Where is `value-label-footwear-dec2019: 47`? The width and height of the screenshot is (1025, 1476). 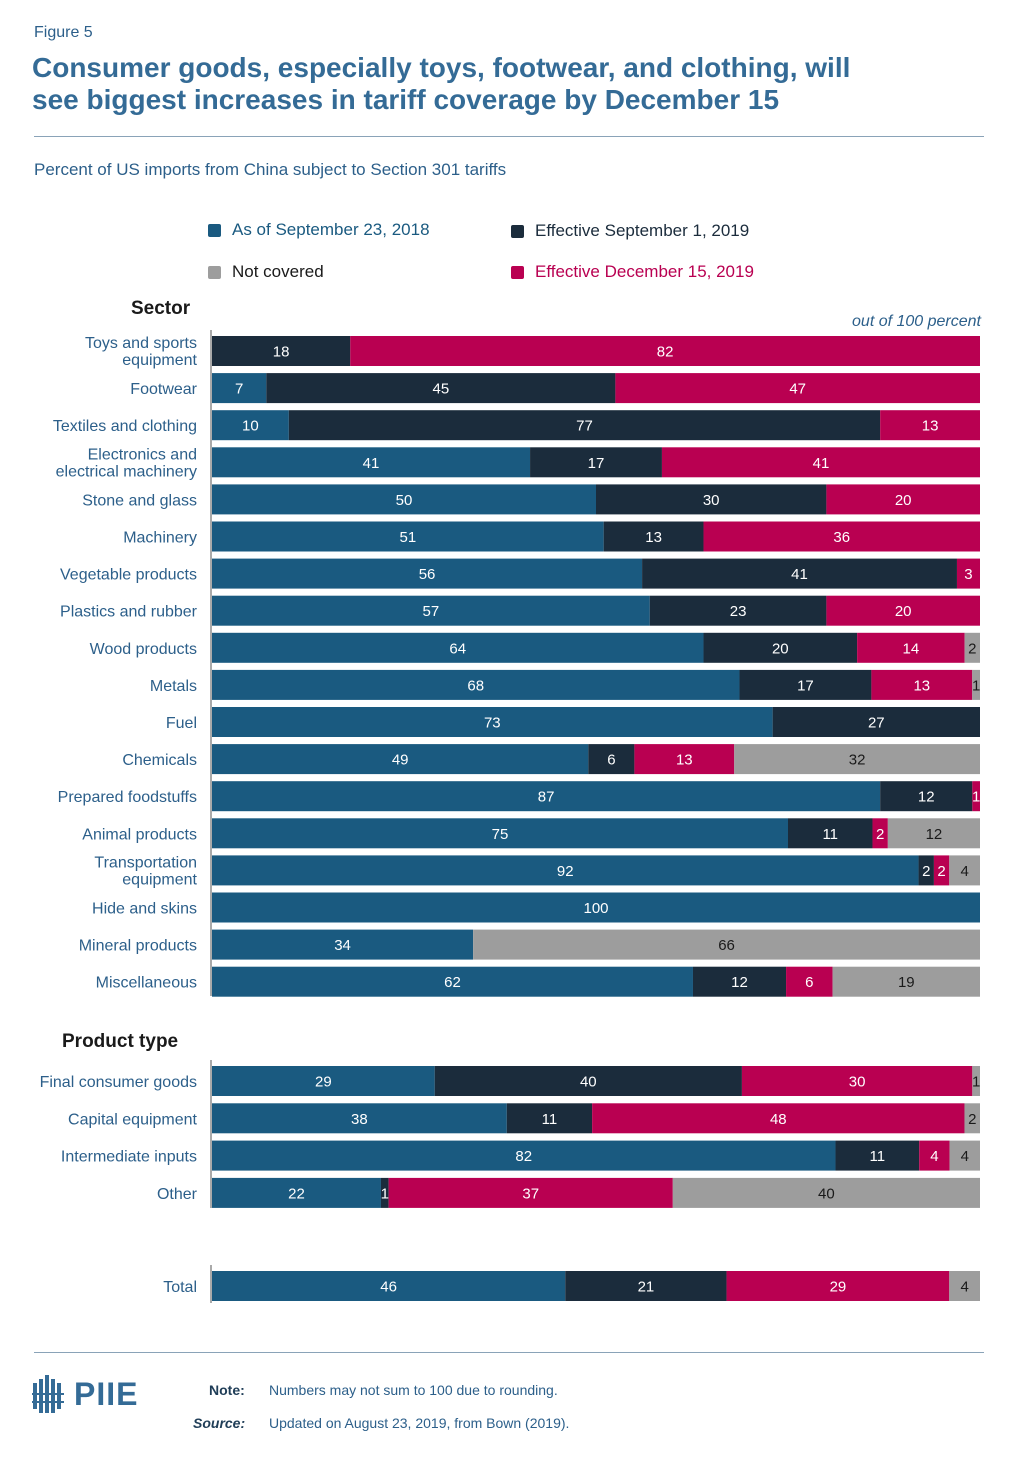
value-label-footwear-dec2019: 47 is located at coordinates (797, 389).